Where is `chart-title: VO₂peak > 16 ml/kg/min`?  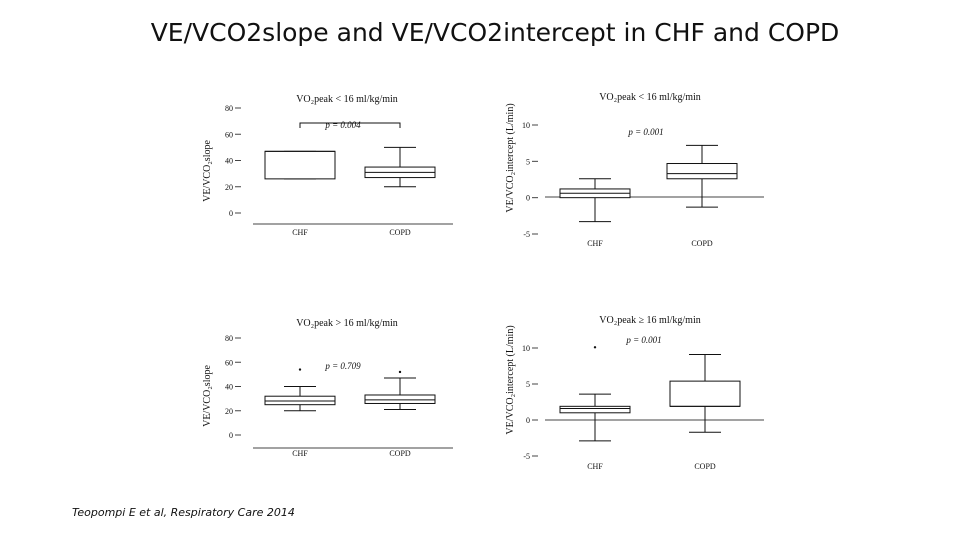
chart-title: VO₂peak > 16 ml/kg/min is located at coordinates (347, 323).